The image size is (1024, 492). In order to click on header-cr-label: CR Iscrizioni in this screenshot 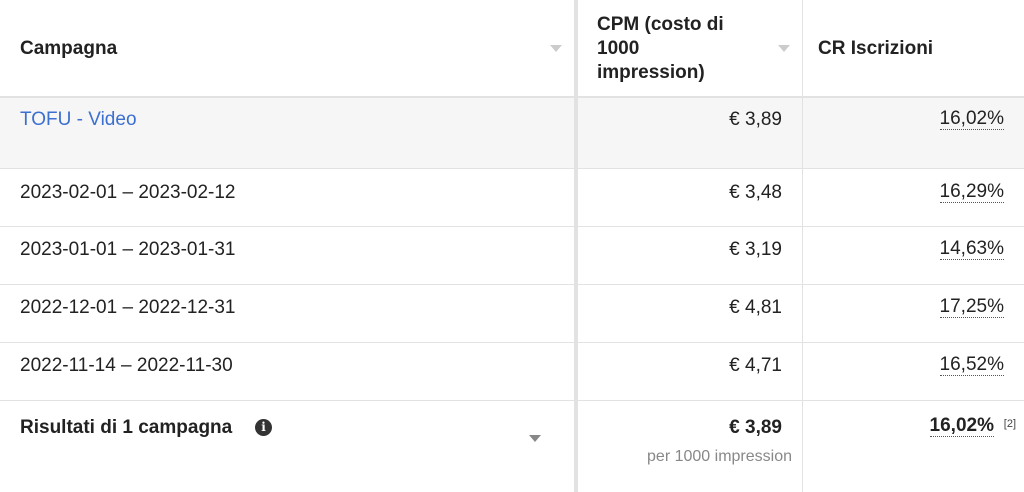, I will do `click(876, 48)`.